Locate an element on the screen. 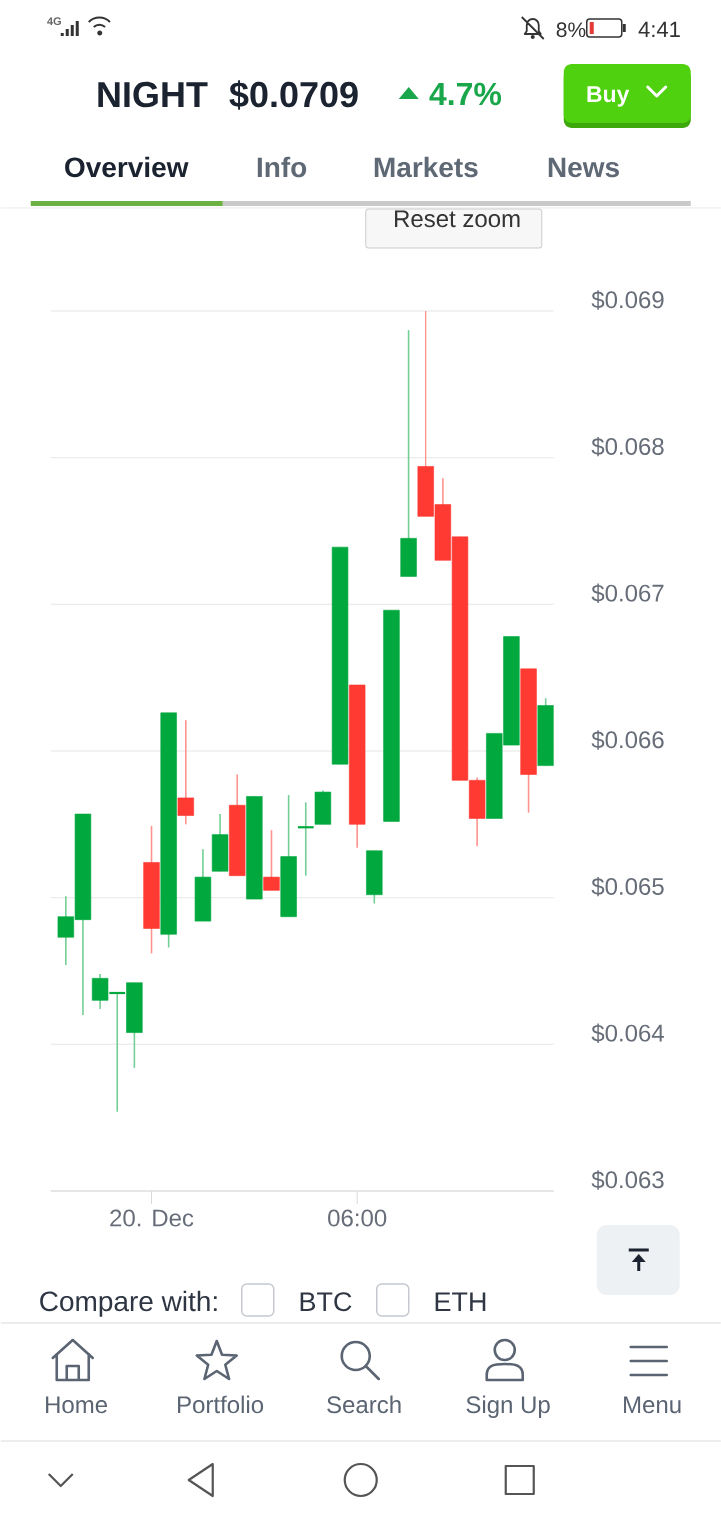  text: Reset zoom is located at coordinates (457, 219).